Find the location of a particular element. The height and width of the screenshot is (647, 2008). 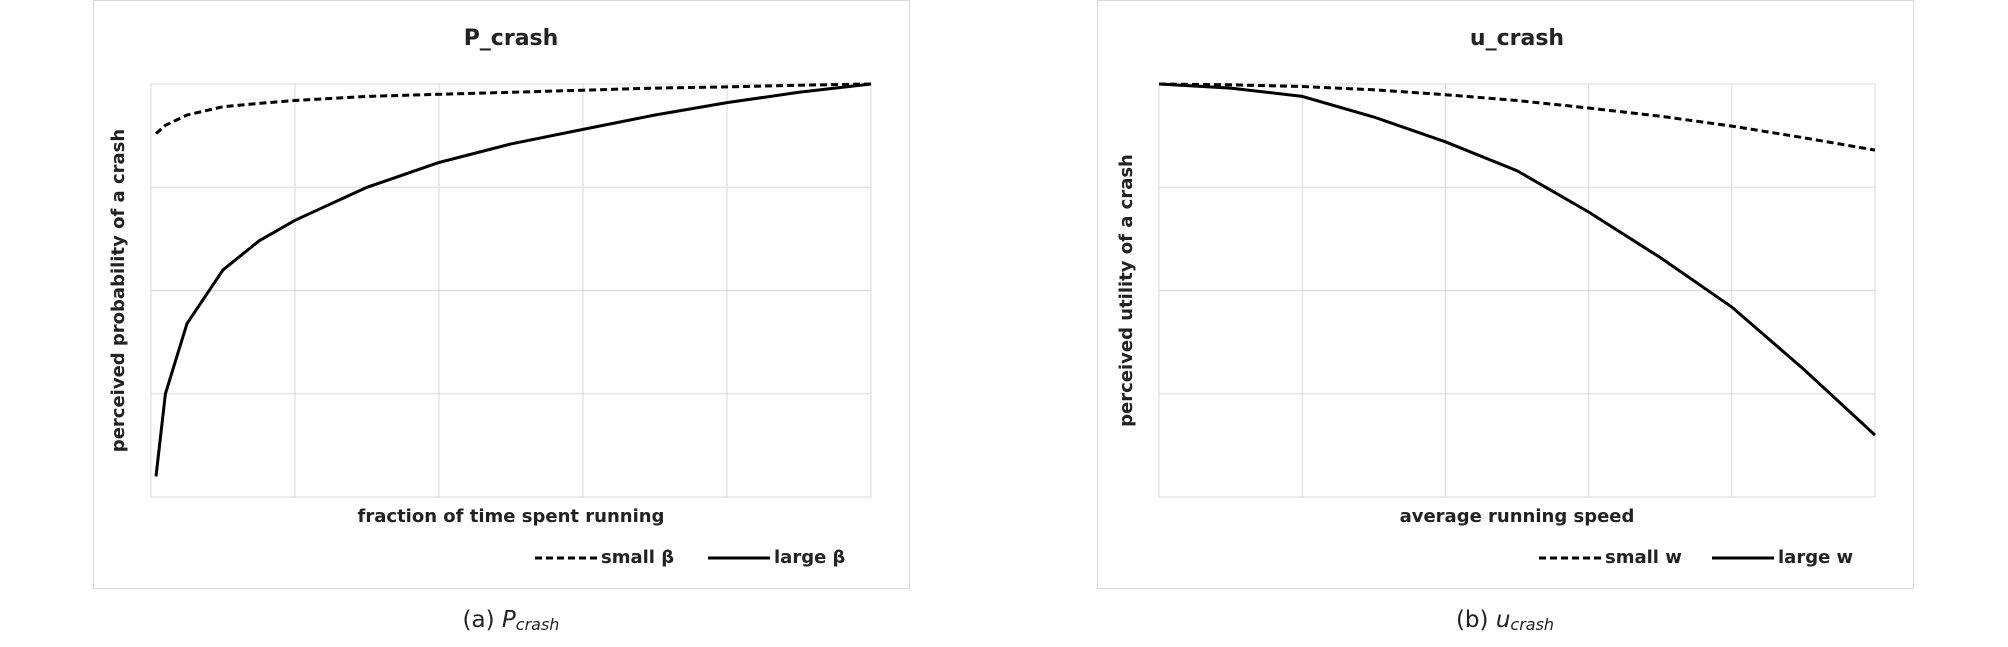

y-axis-label: perceived utility of a crash is located at coordinates (1126, 290).